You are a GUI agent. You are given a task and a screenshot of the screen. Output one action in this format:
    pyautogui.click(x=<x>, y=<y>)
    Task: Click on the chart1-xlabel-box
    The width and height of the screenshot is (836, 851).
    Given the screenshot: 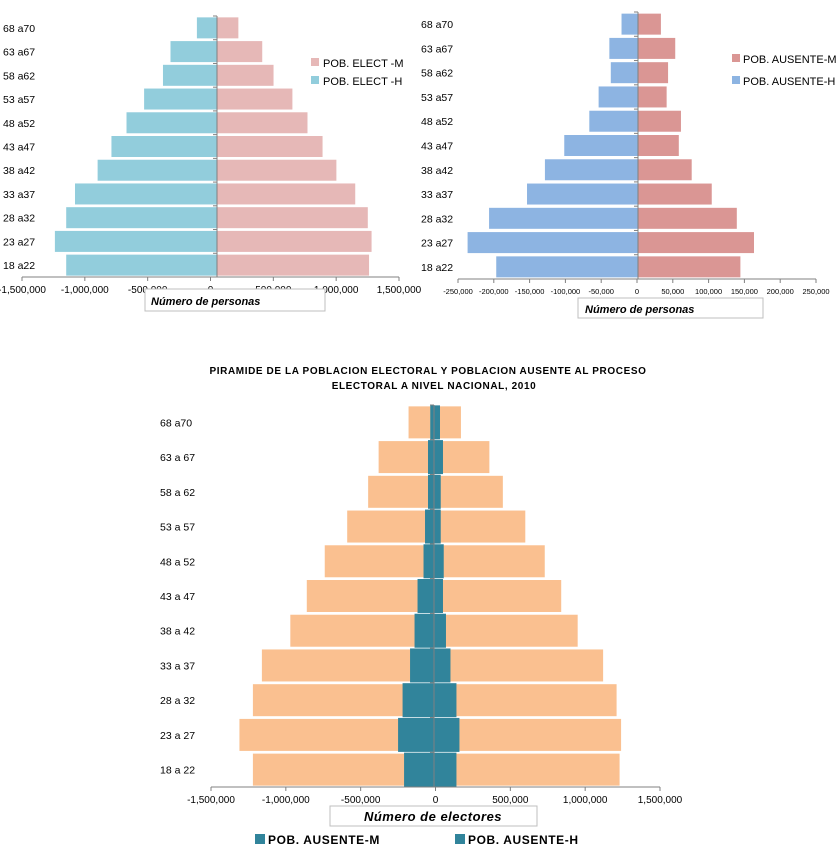 What is the action you would take?
    pyautogui.click(x=235, y=300)
    